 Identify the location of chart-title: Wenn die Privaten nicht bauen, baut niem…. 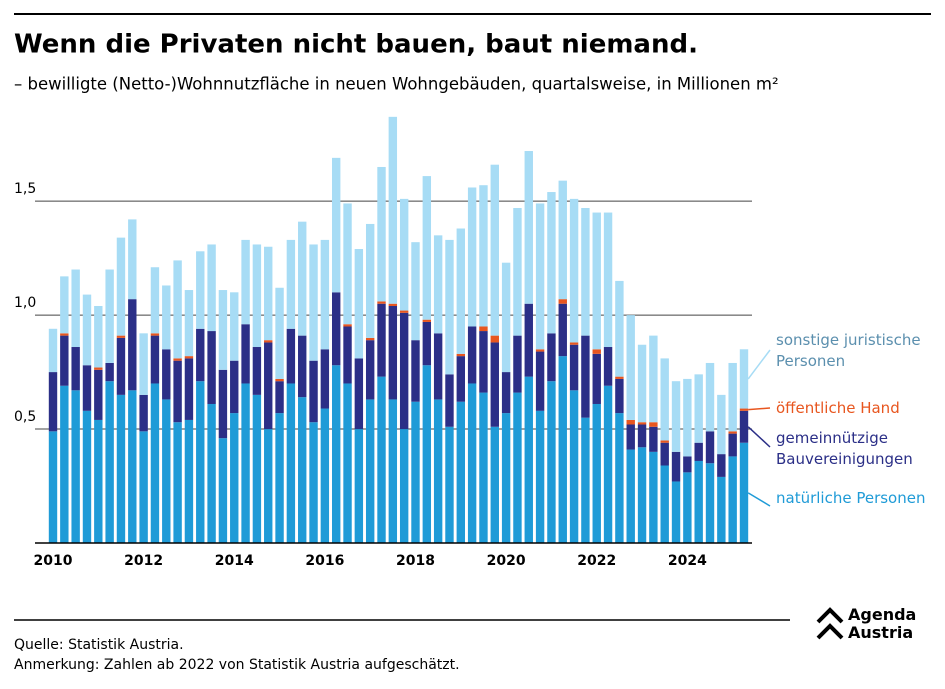
(356, 45).